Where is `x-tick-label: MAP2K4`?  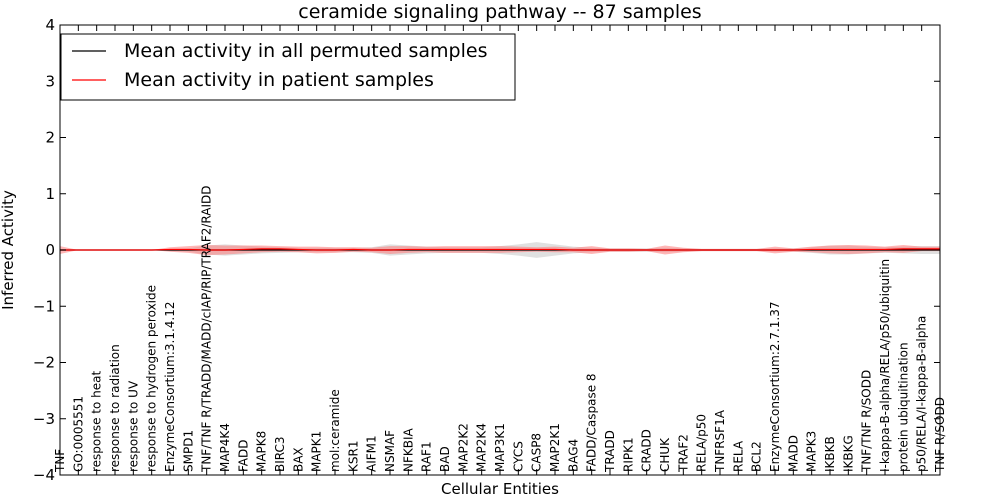 x-tick-label: MAP2K4 is located at coordinates (482, 447).